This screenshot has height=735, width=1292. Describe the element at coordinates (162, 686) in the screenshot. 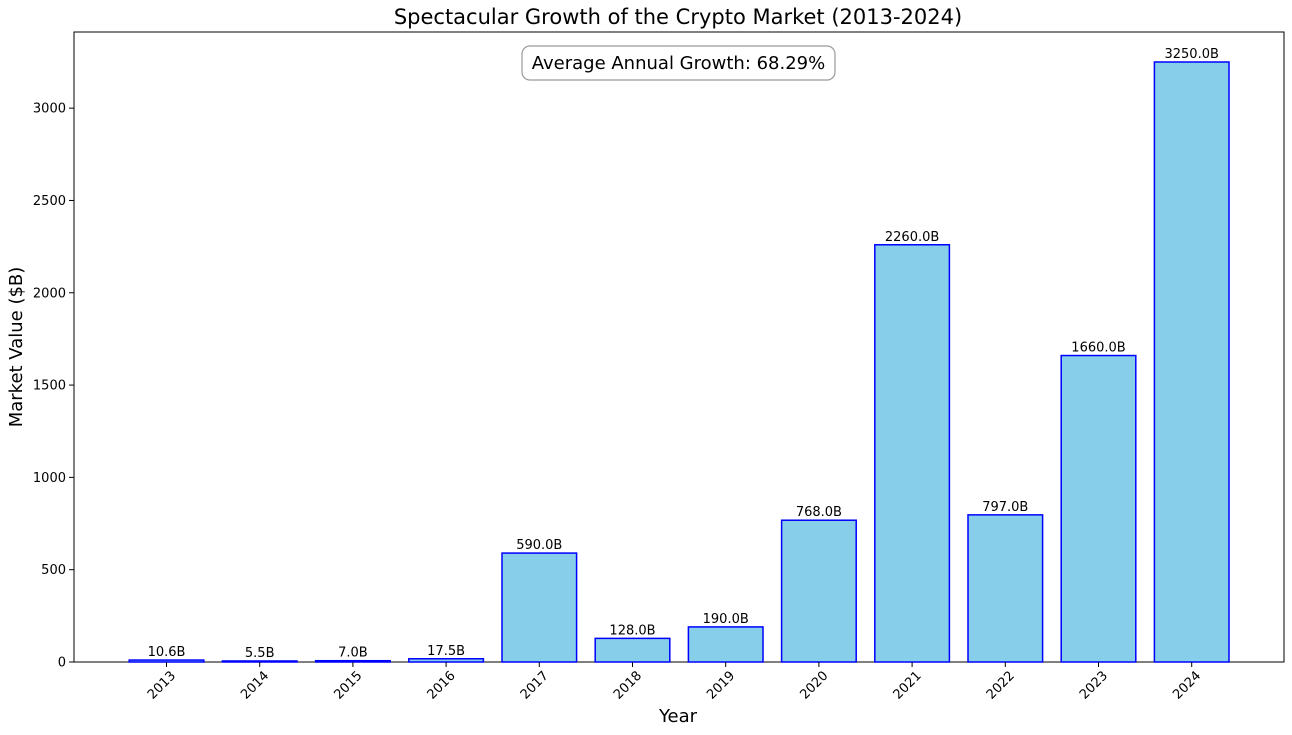

I see `x-tick-label-2013: 2013` at that location.